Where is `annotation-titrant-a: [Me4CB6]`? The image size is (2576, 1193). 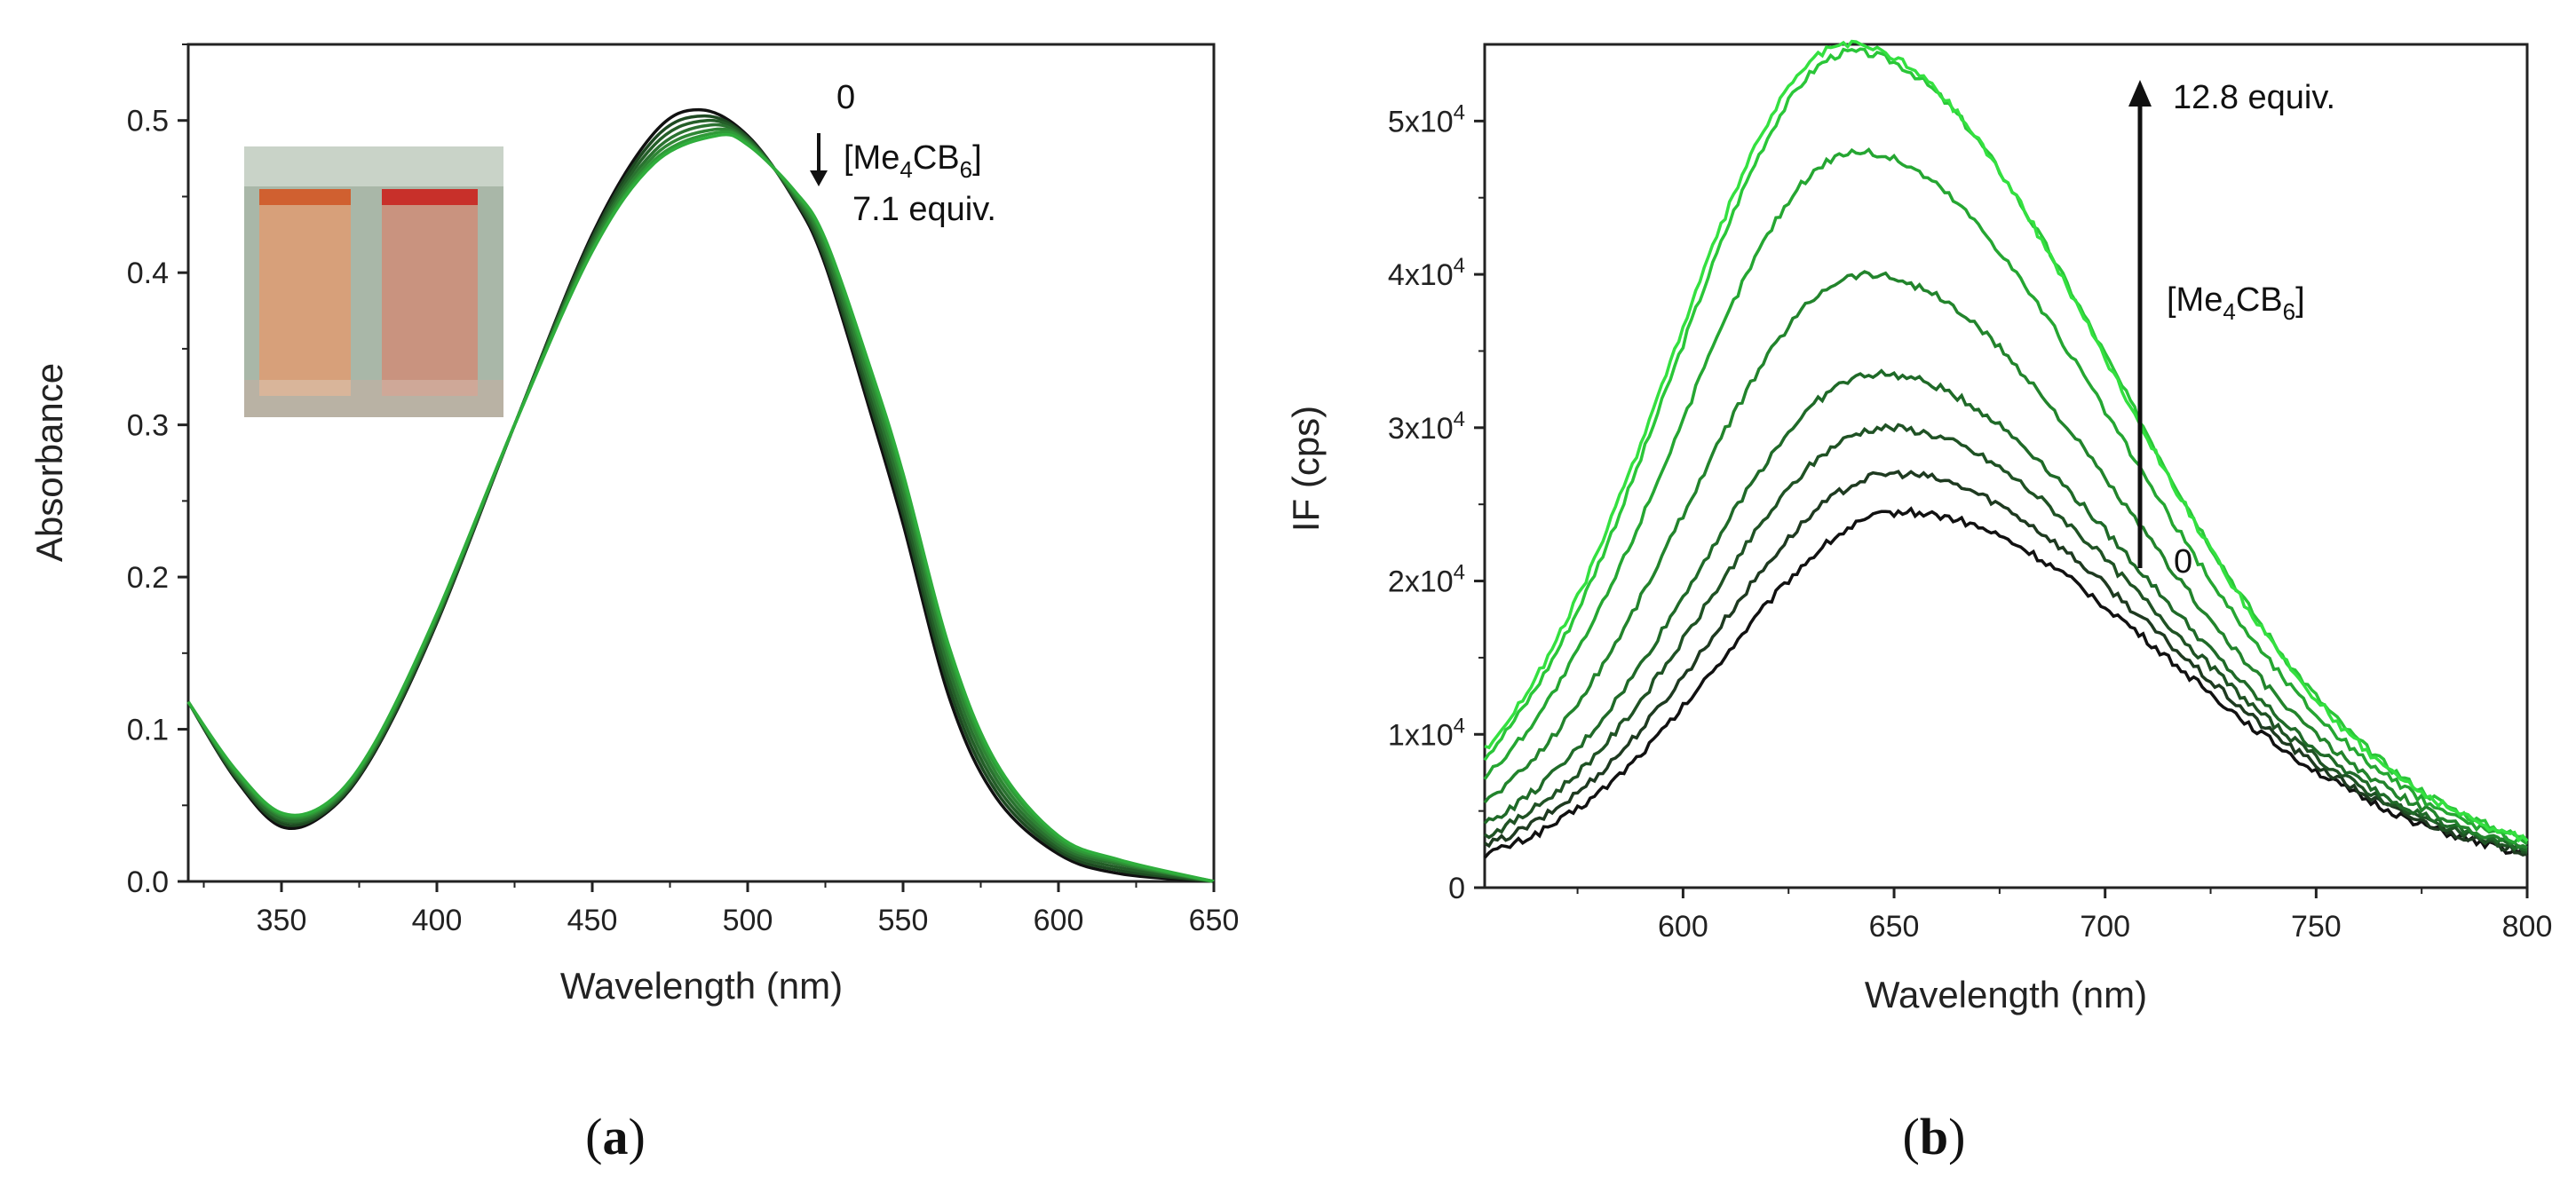 annotation-titrant-a: [Me4CB6] is located at coordinates (913, 161).